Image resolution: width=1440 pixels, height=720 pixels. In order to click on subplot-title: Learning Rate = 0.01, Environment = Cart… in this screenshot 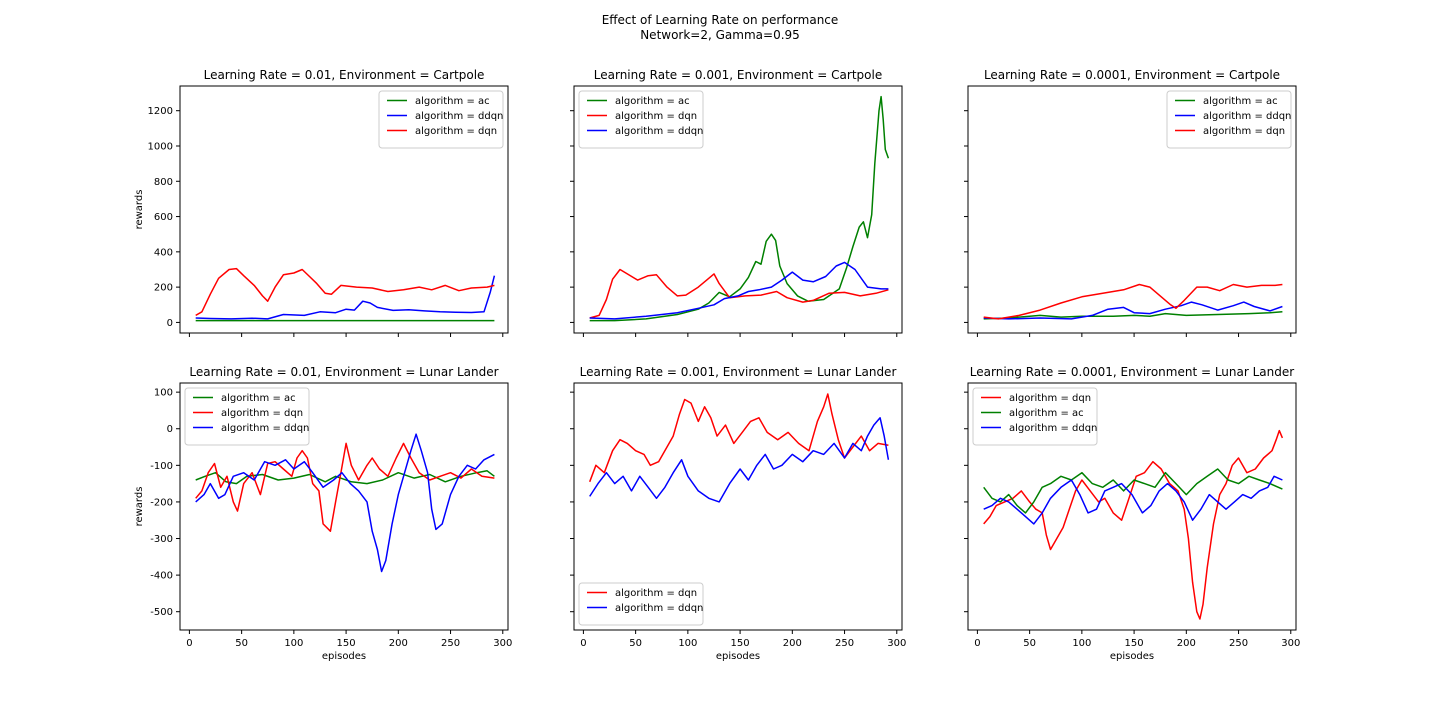, I will do `click(344, 75)`.